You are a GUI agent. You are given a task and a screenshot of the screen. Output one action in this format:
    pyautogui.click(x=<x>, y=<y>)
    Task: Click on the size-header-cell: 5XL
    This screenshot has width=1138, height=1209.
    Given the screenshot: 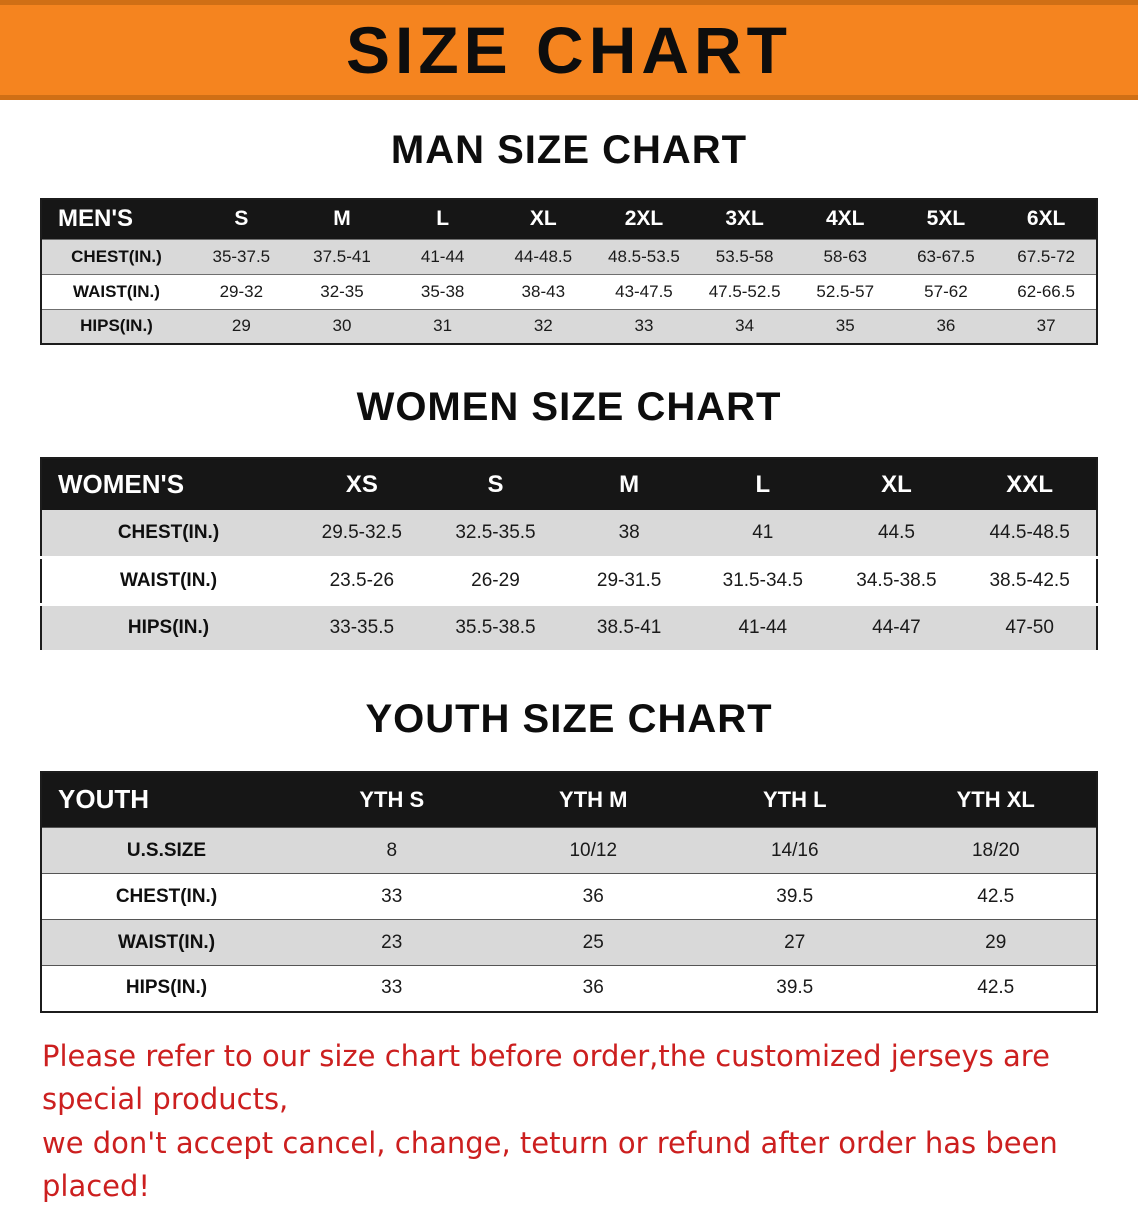 What is the action you would take?
    pyautogui.click(x=946, y=219)
    